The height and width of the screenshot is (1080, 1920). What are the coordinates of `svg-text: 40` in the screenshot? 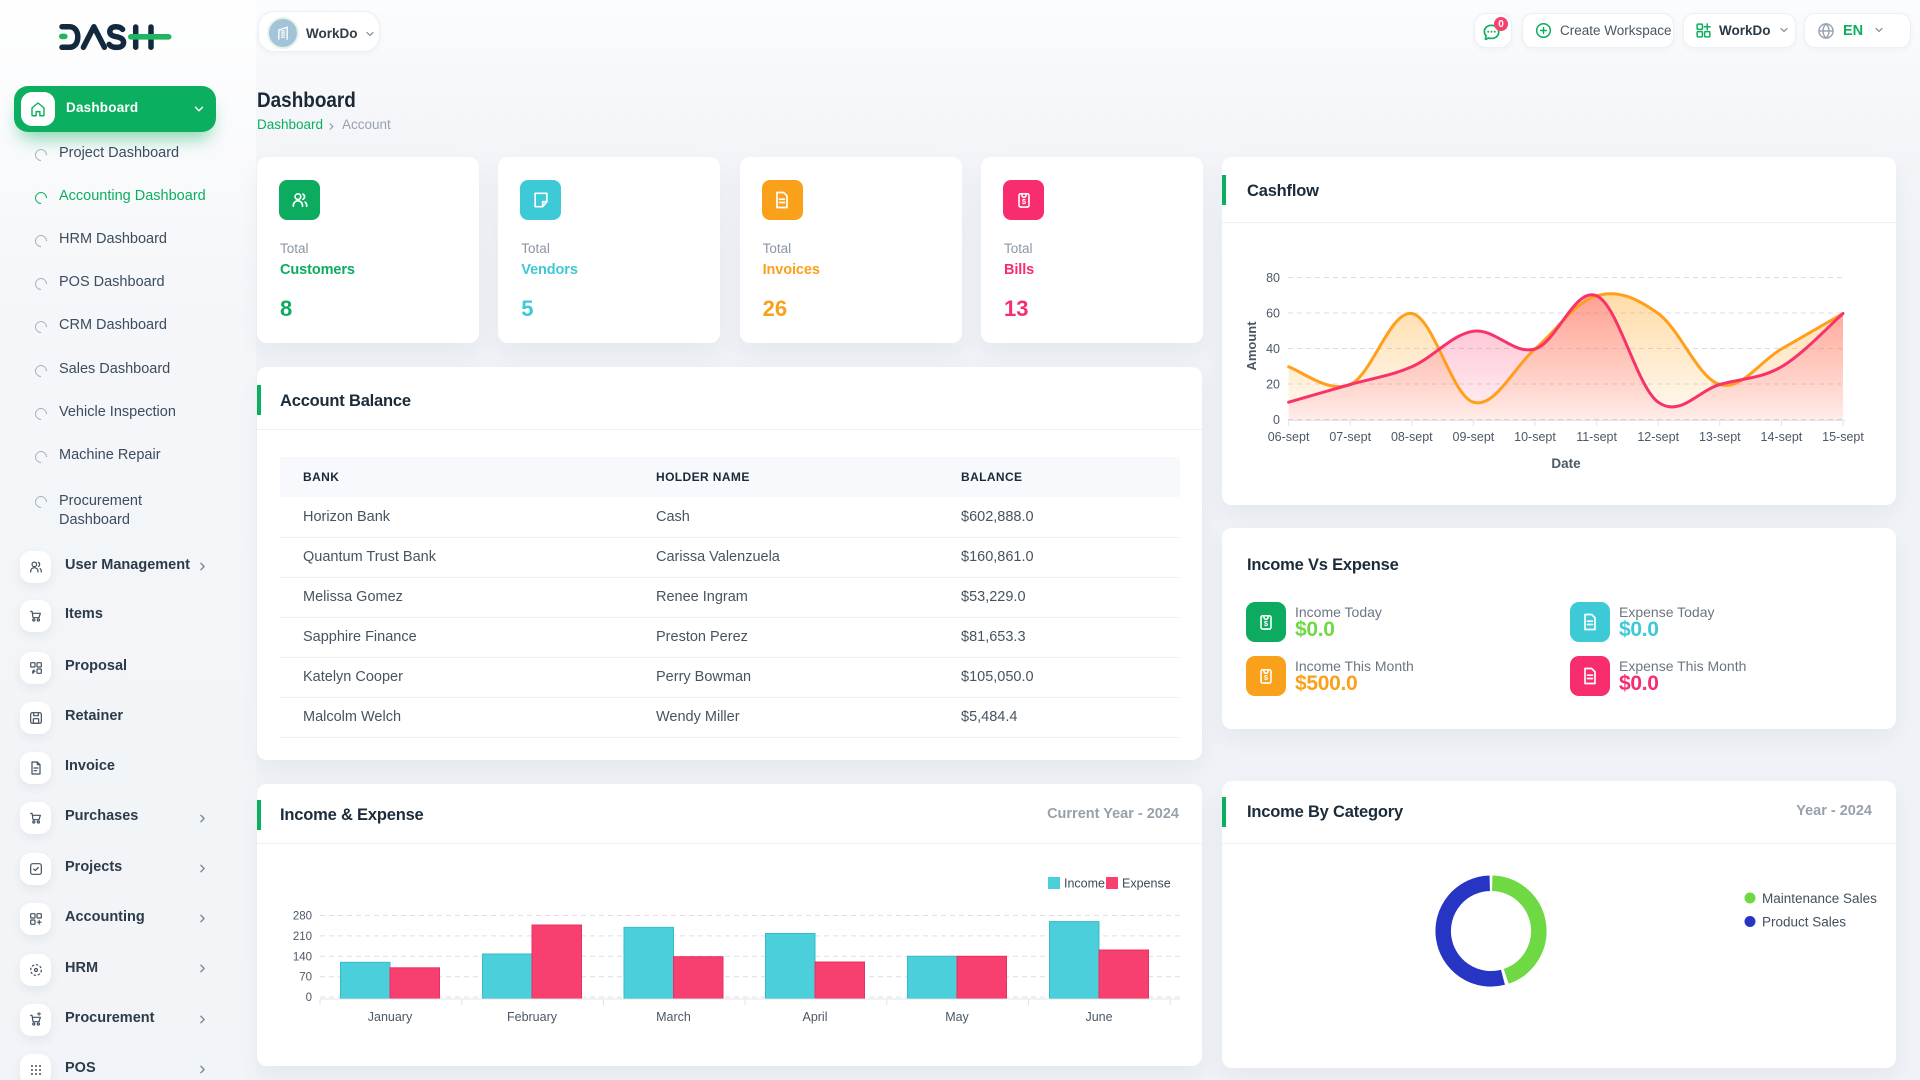 It's located at (1273, 349).